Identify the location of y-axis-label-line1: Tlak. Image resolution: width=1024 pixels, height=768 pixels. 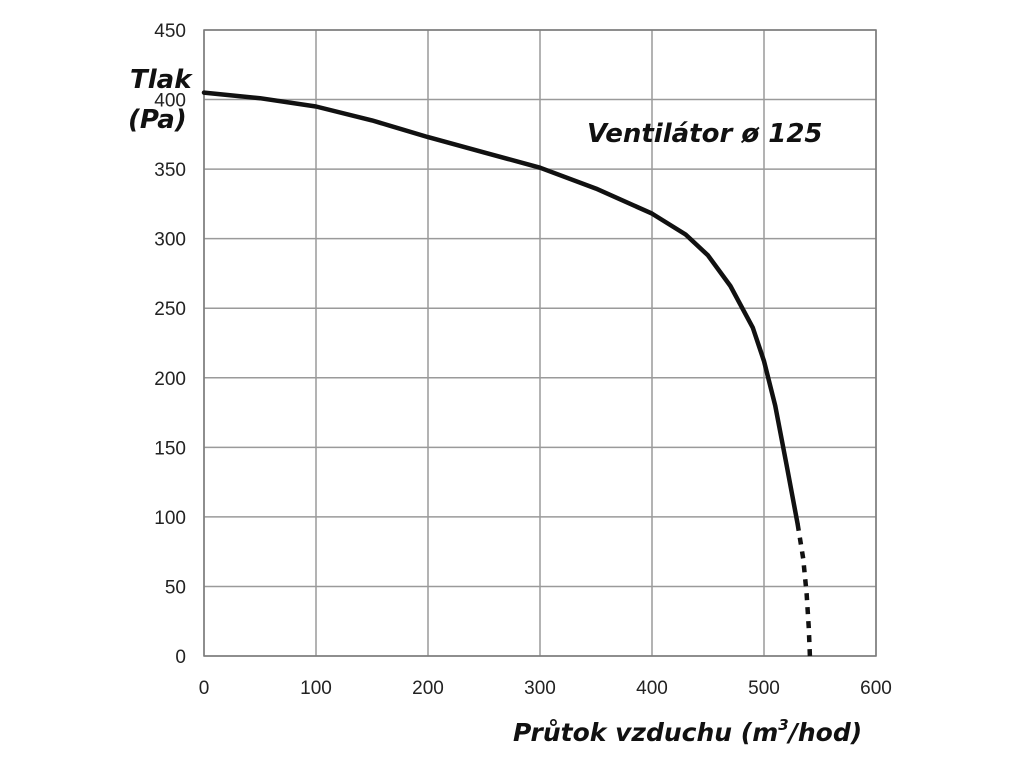
(161, 80).